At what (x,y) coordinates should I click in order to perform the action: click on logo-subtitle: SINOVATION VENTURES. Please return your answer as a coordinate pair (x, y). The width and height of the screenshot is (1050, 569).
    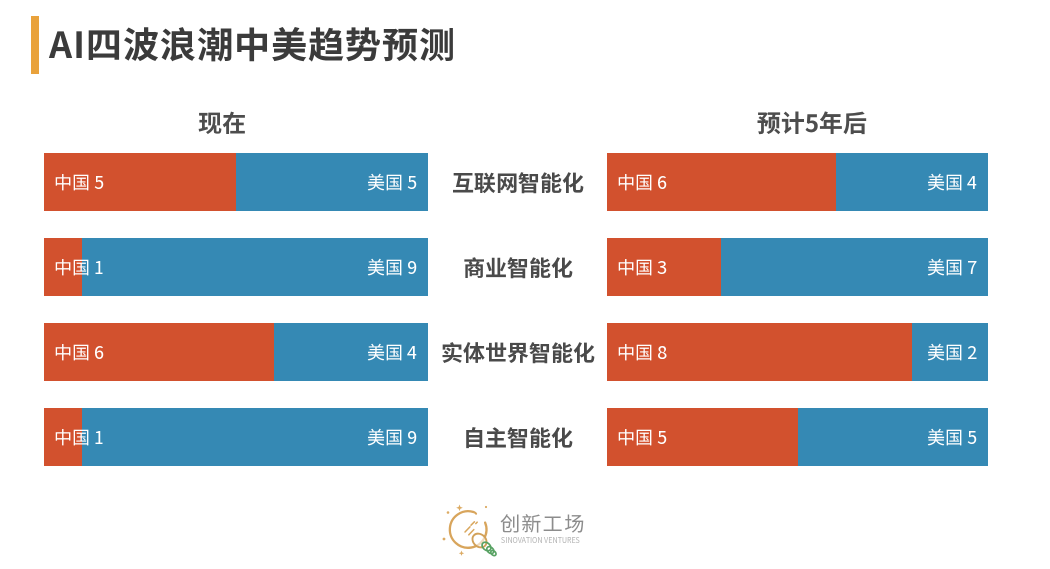
    Looking at the image, I should click on (540, 540).